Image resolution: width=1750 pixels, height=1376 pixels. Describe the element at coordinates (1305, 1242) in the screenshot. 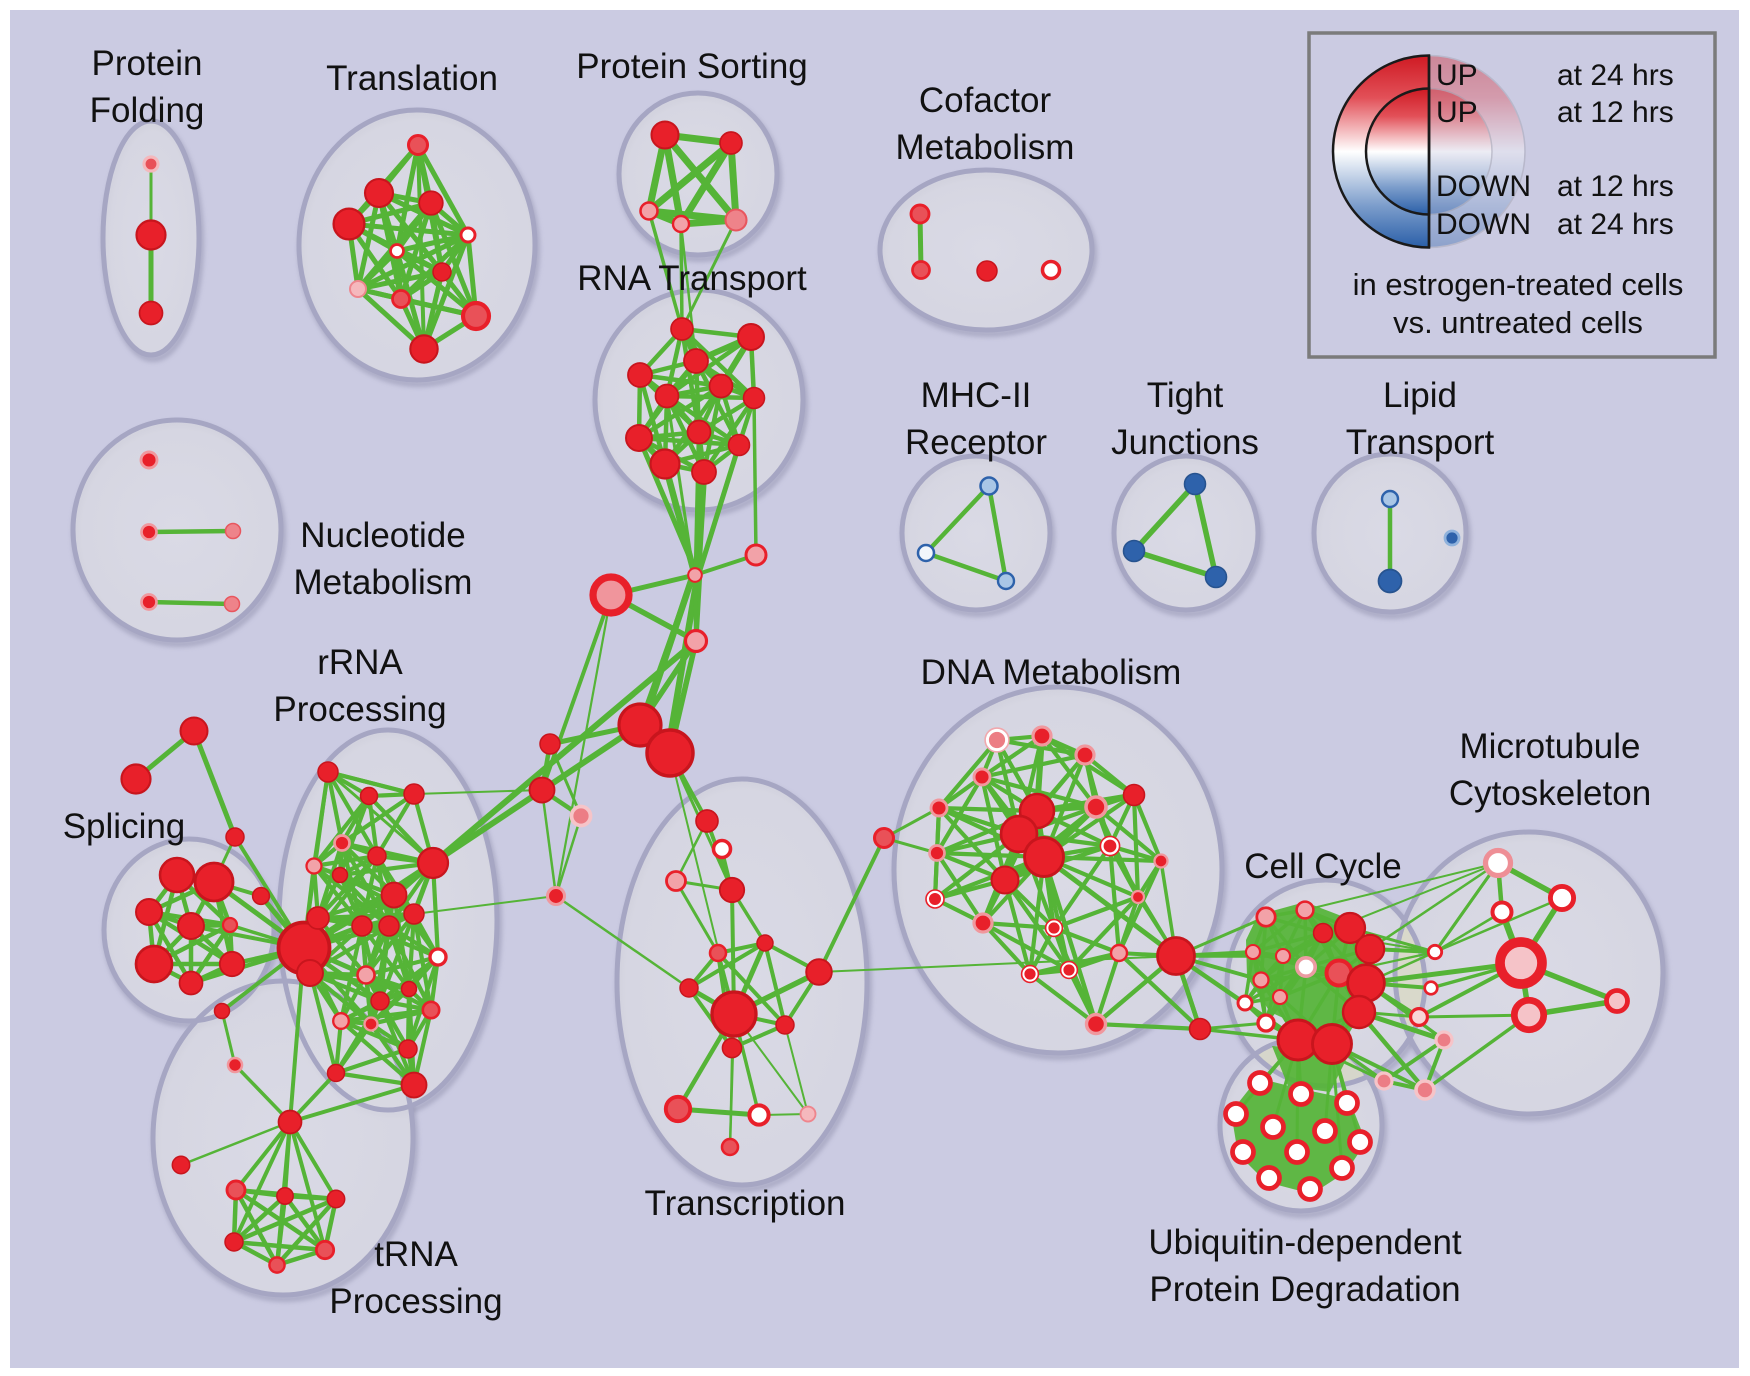

I see `svg-text: Ubiquitin-dependent` at that location.